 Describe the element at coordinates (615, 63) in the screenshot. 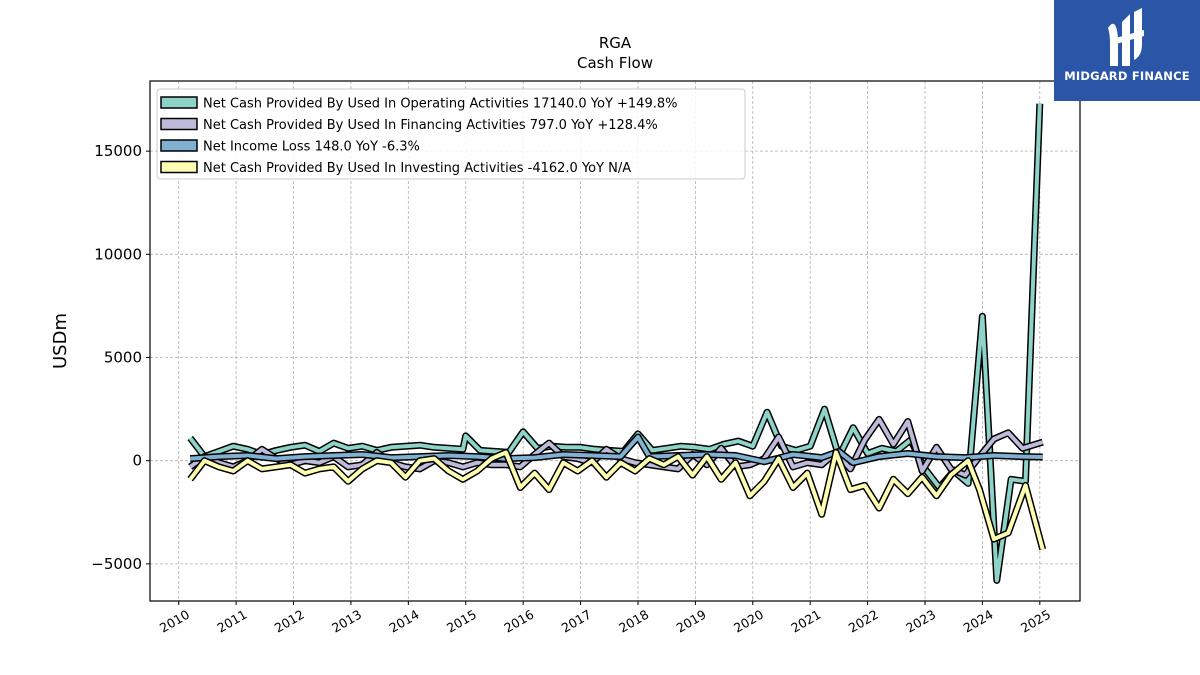

I see `chart-subtitle: Cash Flow` at that location.